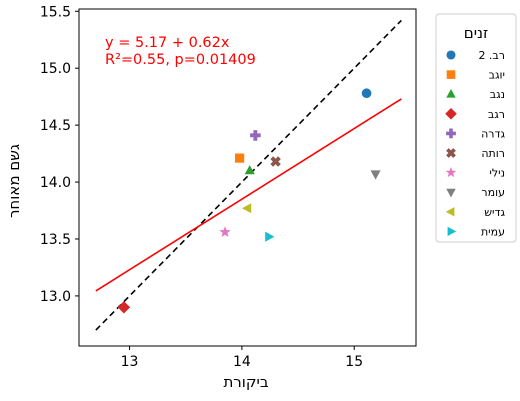 Image resolution: width=520 pixels, height=401 pixels. What do you see at coordinates (167, 43) in the screenshot?
I see `annotation-equation: y = 5.17 + 0.62x` at bounding box center [167, 43].